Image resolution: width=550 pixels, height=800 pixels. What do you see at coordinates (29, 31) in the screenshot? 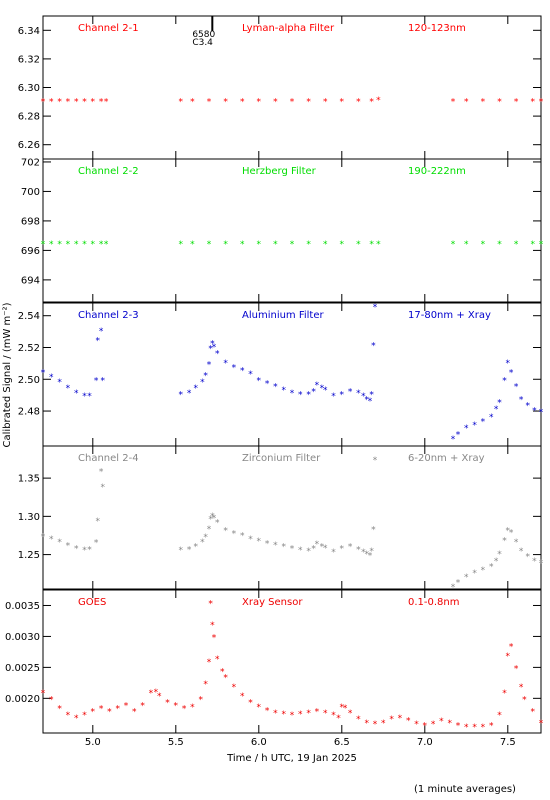
I see `y-tick-label: 6.34` at bounding box center [29, 31].